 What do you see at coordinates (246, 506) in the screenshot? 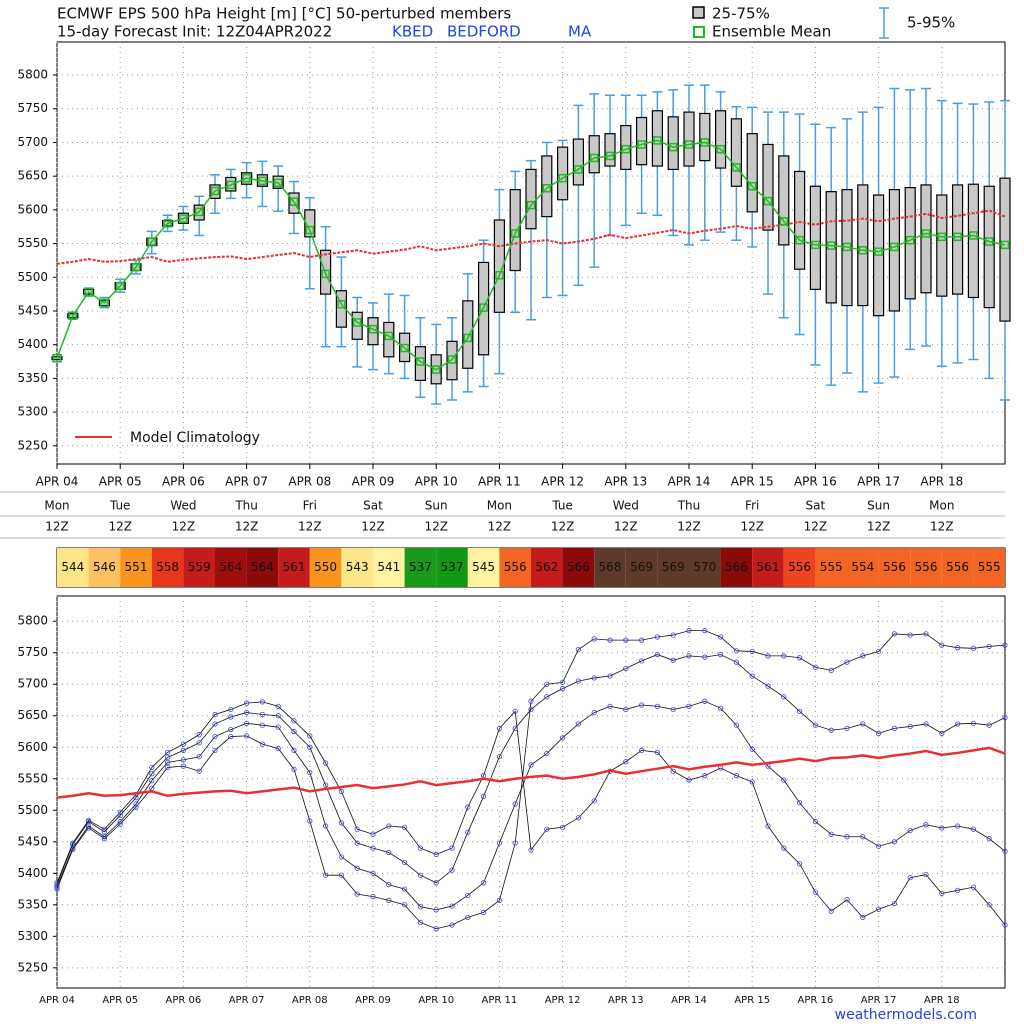
I see `weekday-label: Thu` at bounding box center [246, 506].